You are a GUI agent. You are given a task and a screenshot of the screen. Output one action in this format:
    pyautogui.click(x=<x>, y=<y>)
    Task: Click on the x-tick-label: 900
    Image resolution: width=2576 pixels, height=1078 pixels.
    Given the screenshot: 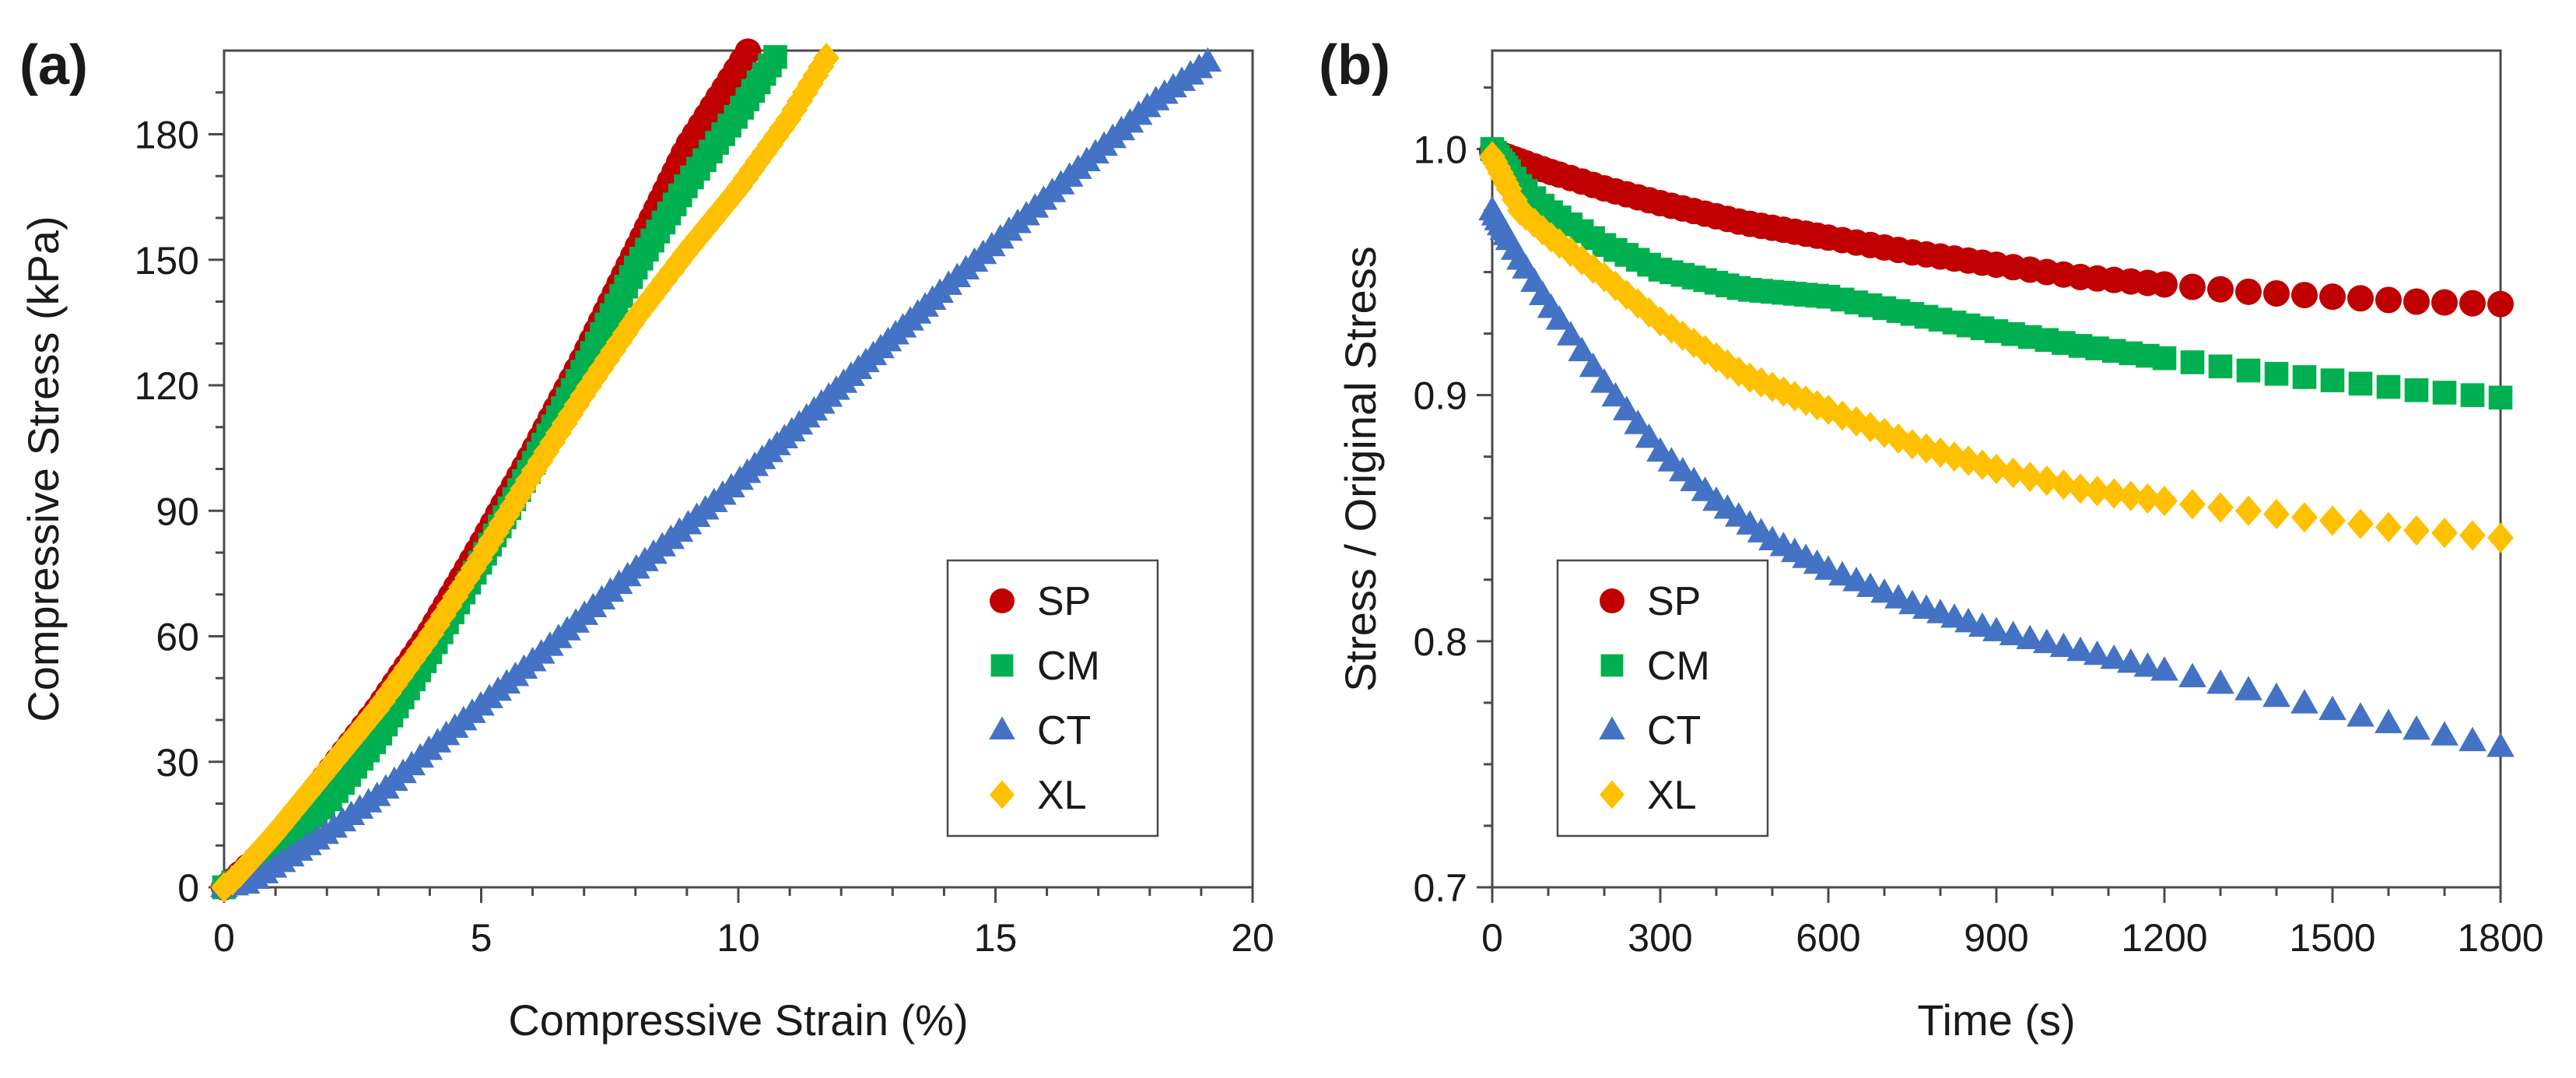 What is the action you would take?
    pyautogui.click(x=1996, y=938)
    